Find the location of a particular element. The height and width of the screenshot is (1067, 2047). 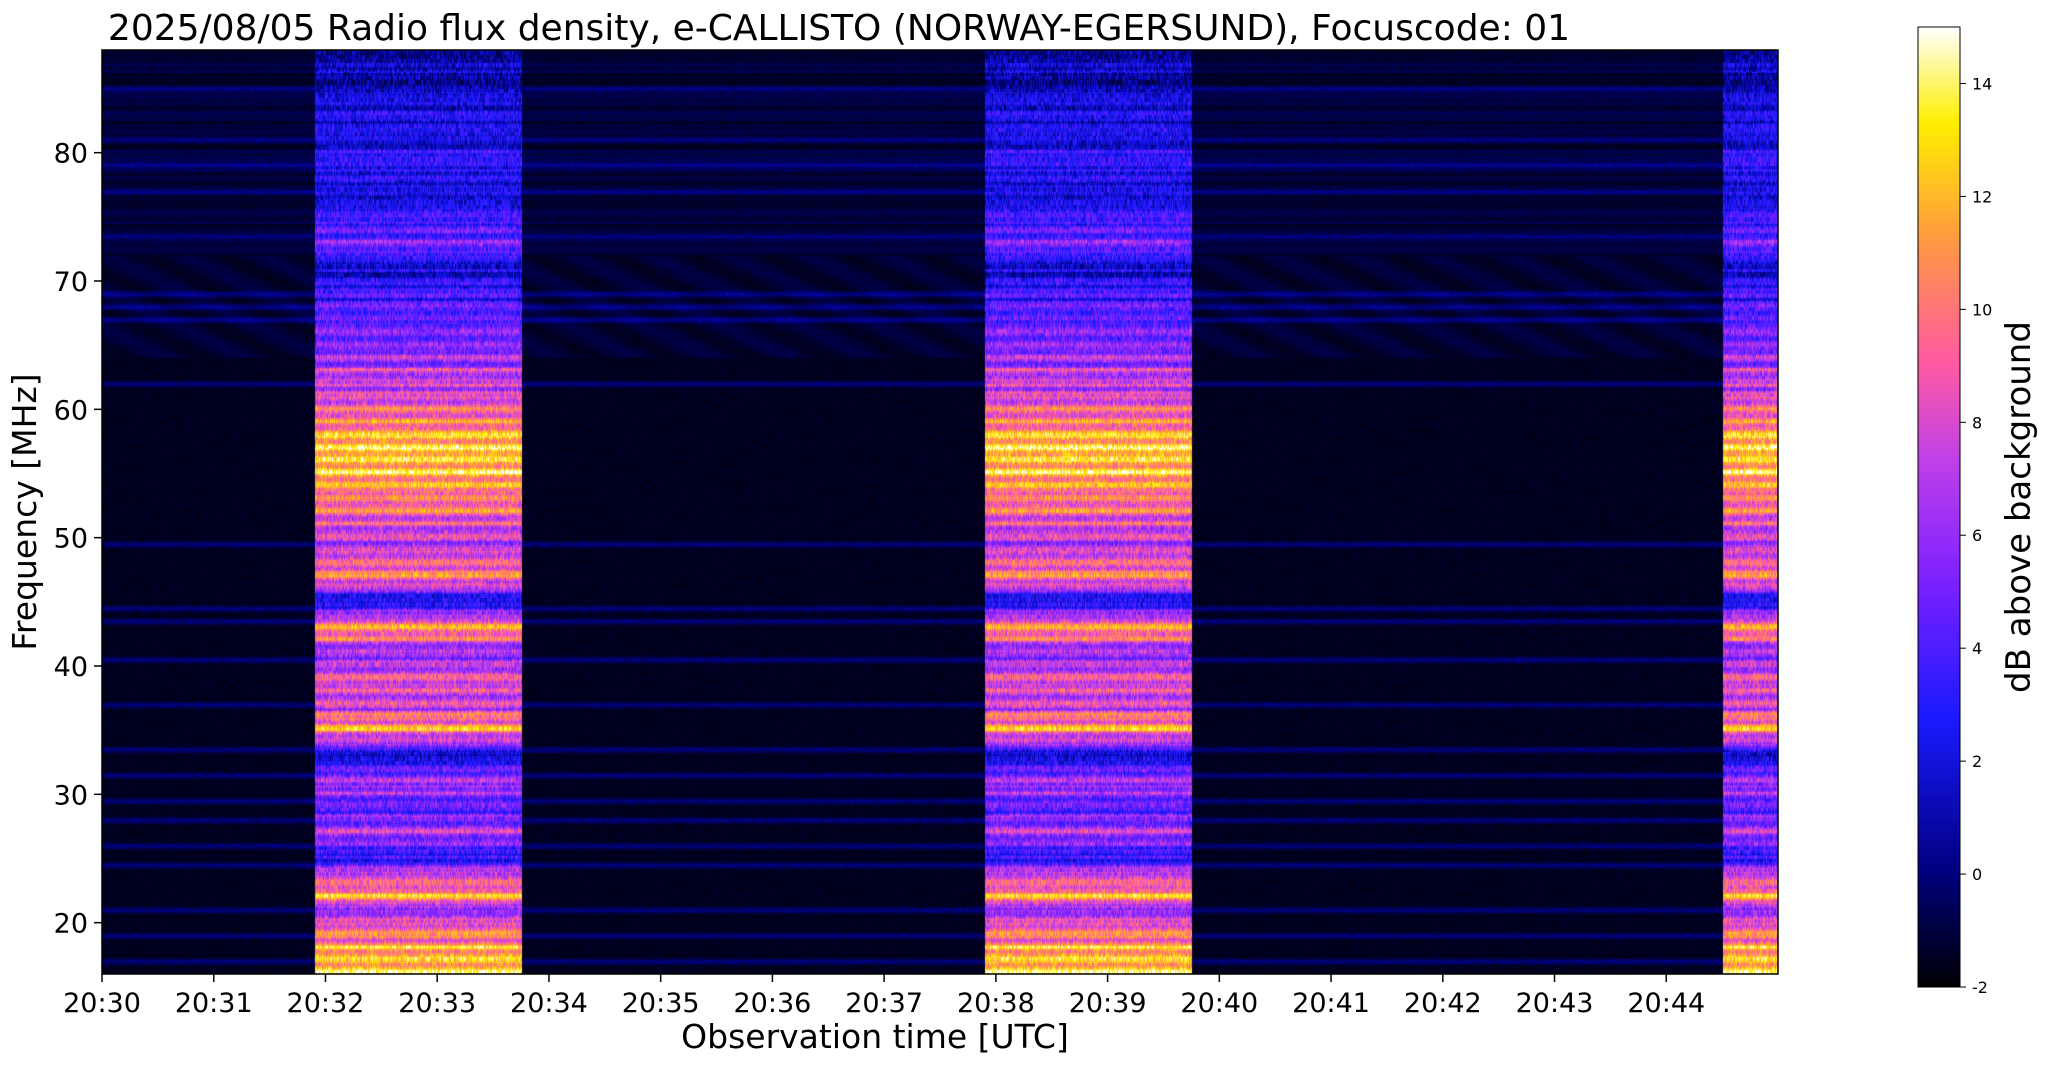

x-tick-label: 20:38 is located at coordinates (996, 1003).